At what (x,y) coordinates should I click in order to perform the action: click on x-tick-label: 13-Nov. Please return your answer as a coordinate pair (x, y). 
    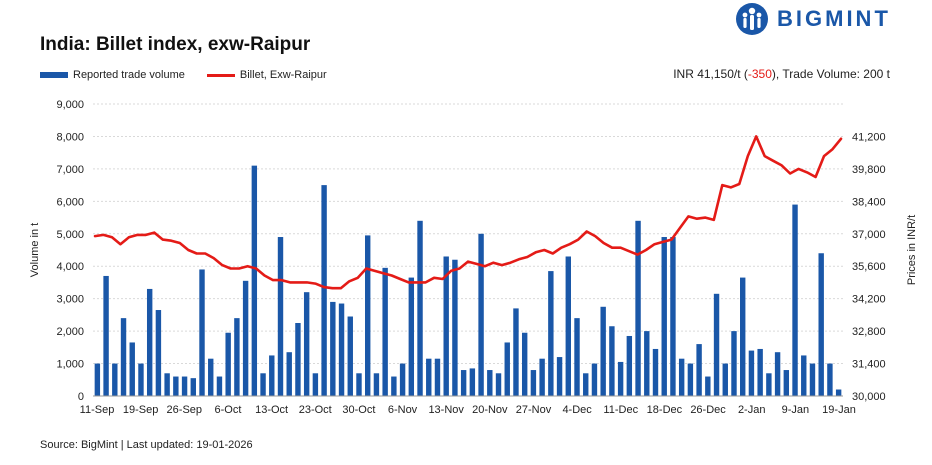
    Looking at the image, I should click on (446, 410).